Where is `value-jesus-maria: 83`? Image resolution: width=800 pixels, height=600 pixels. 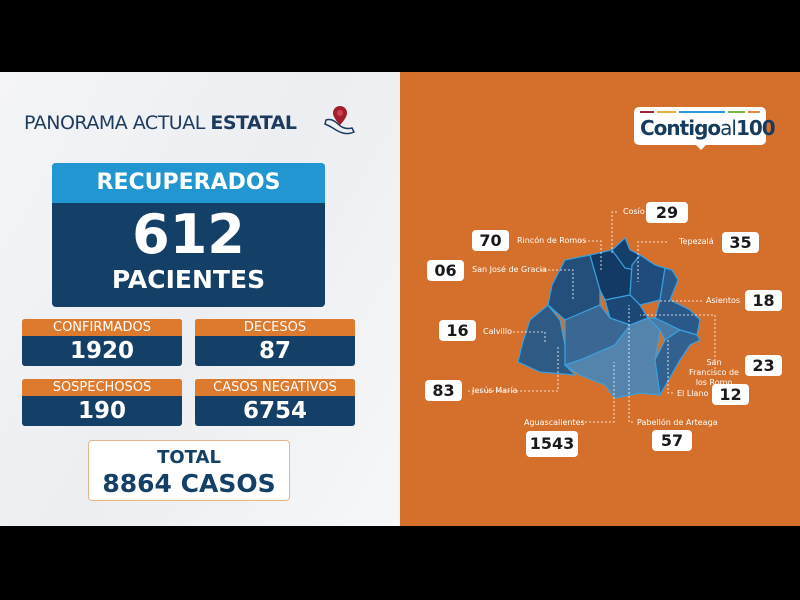
value-jesus-maria: 83 is located at coordinates (443, 390).